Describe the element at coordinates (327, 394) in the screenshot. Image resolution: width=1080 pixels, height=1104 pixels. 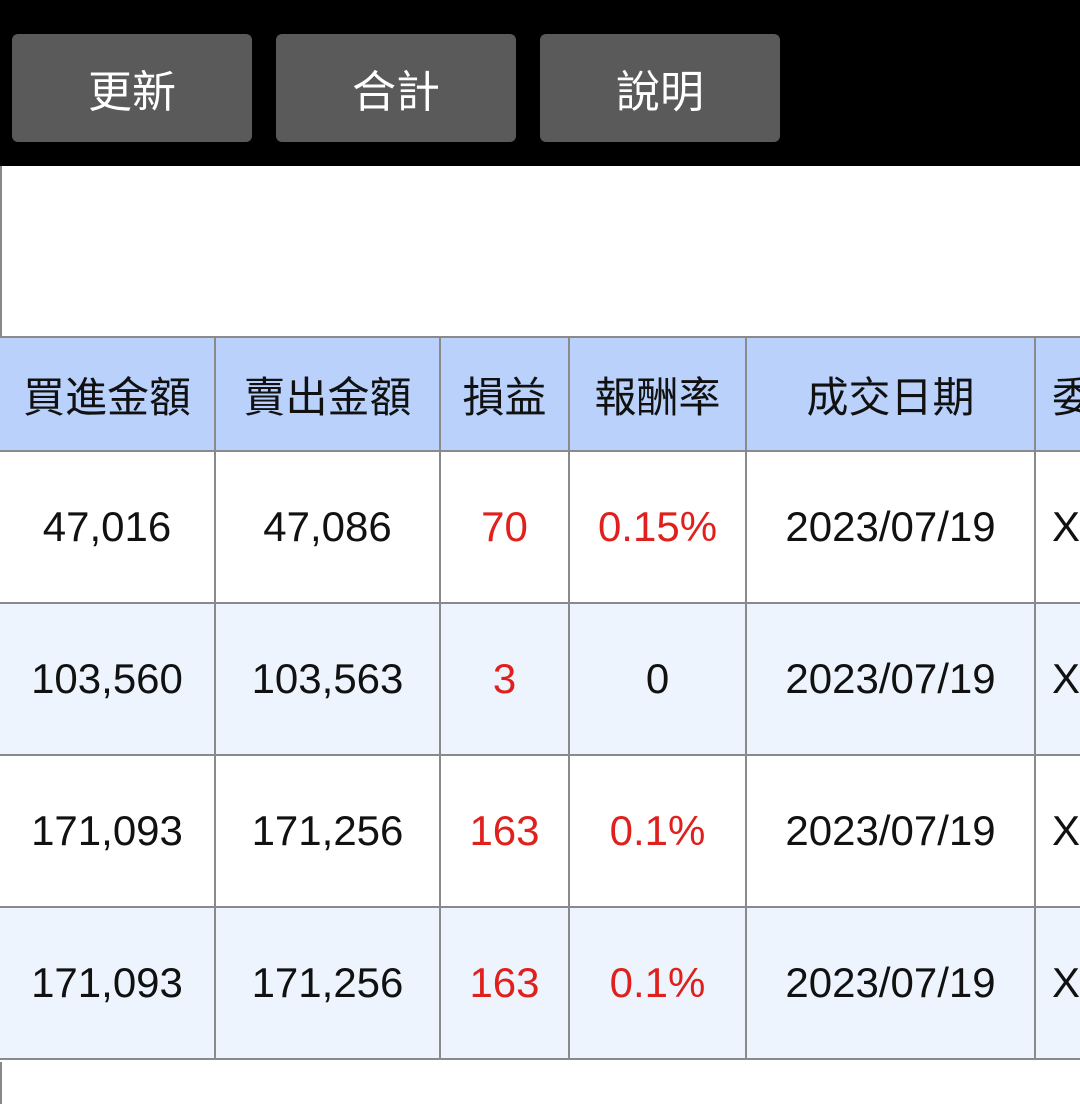
I see `header-sell-amount: 賣出金額` at that location.